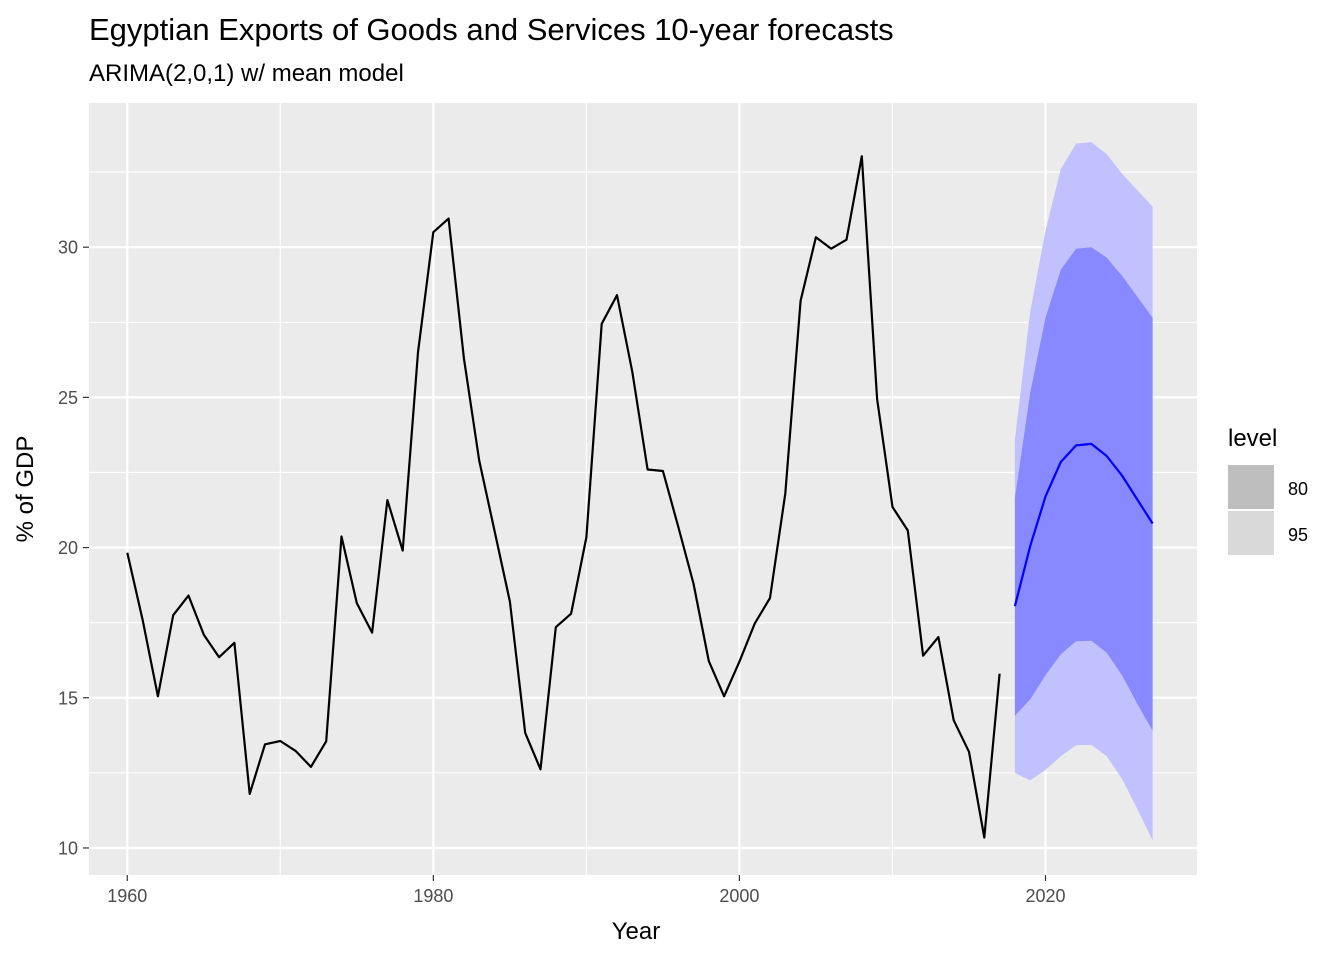  Describe the element at coordinates (68, 848) in the screenshot. I see `y-tick-label: 10` at that location.